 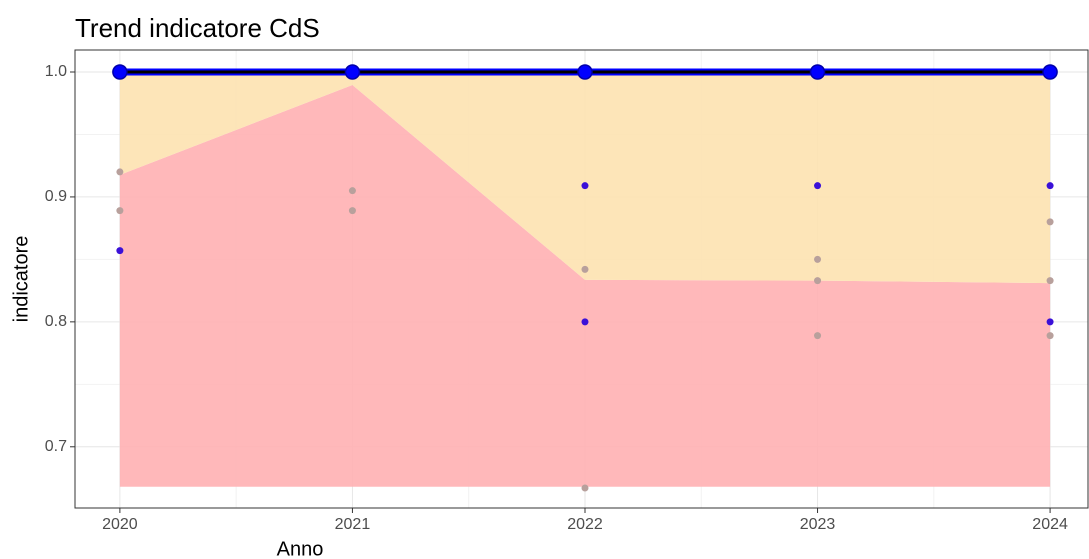 What do you see at coordinates (56, 321) in the screenshot?
I see `y-tick-label: 0.8` at bounding box center [56, 321].